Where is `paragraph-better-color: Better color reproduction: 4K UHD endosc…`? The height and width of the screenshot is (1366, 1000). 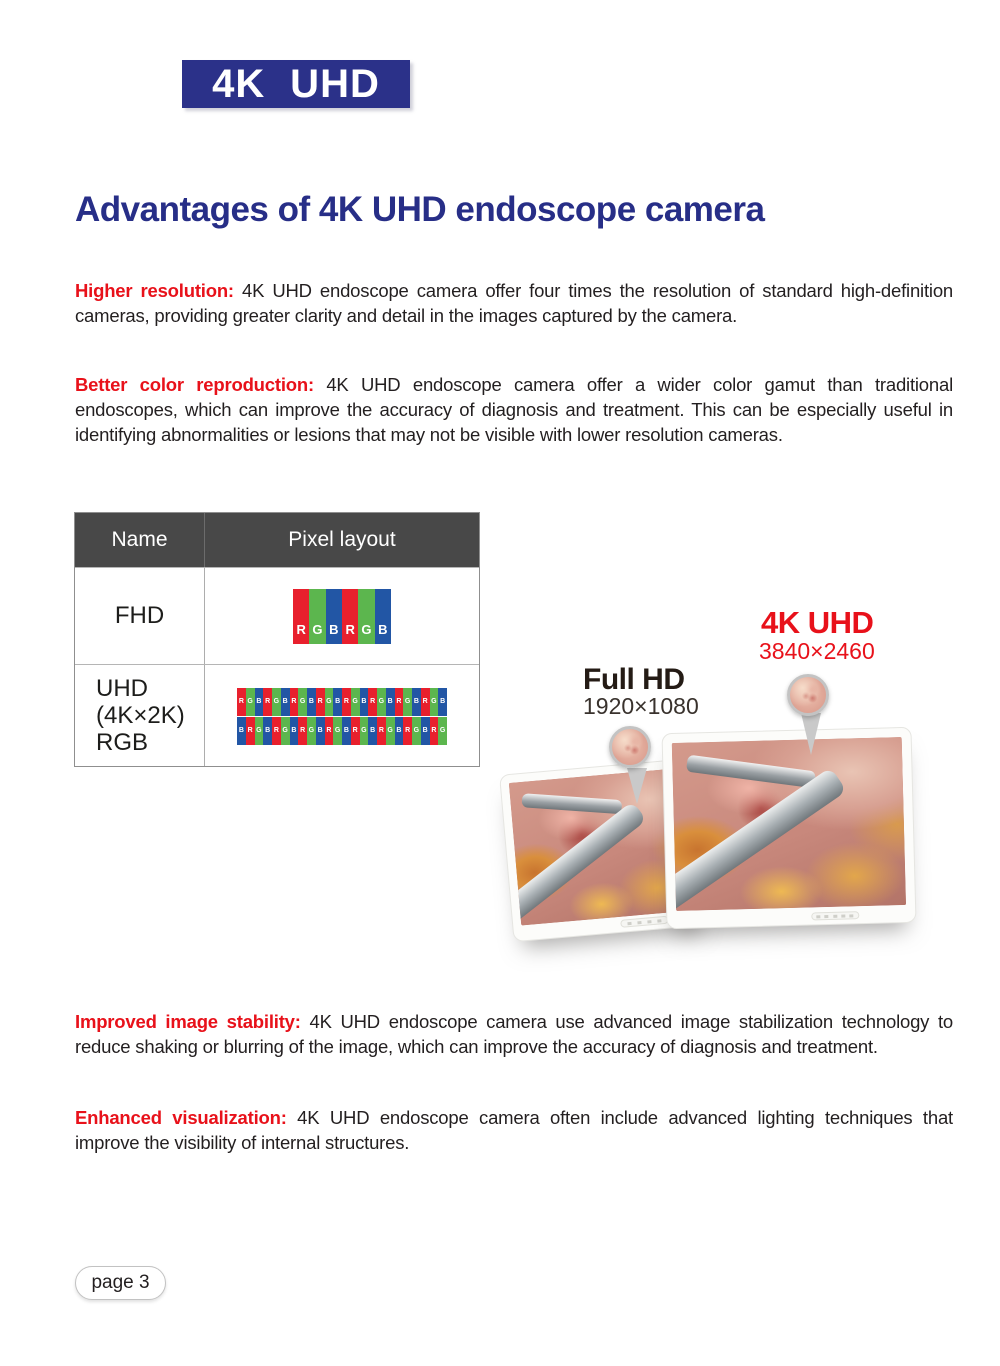 paragraph-better-color: Better color reproduction: 4K UHD endosc… is located at coordinates (514, 409).